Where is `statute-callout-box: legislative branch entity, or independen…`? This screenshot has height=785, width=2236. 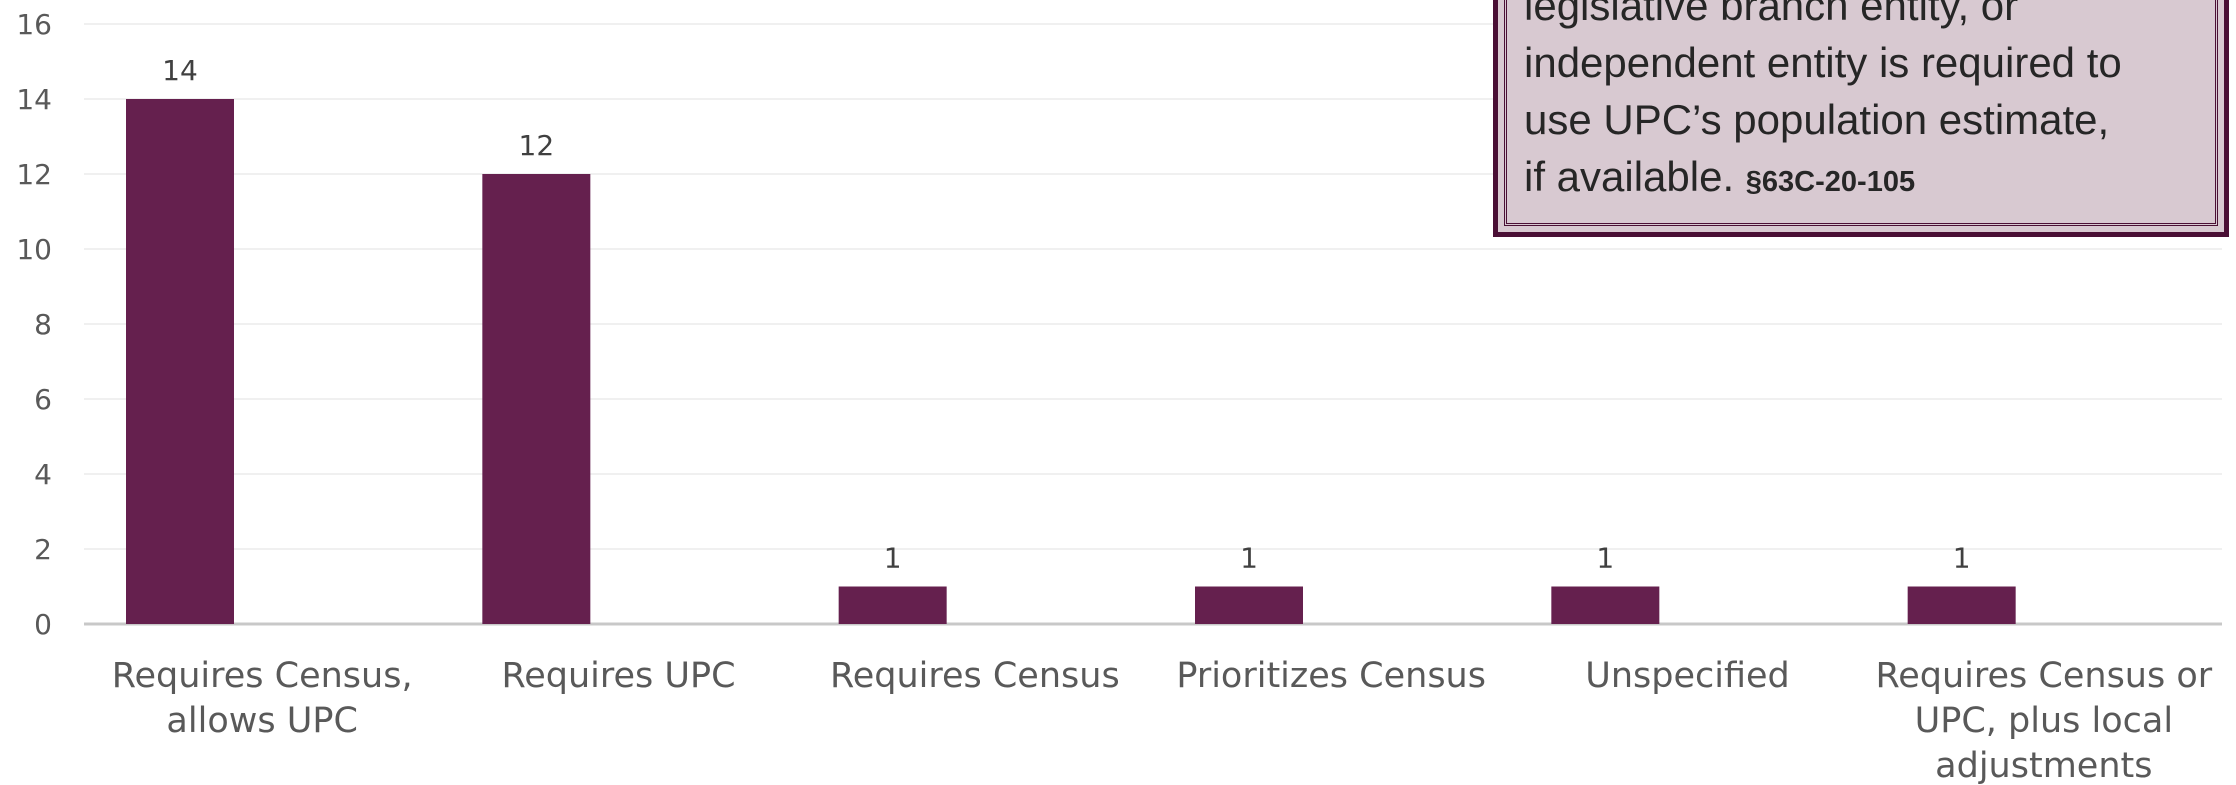 statute-callout-box: legislative branch entity, or independen… is located at coordinates (1861, 118).